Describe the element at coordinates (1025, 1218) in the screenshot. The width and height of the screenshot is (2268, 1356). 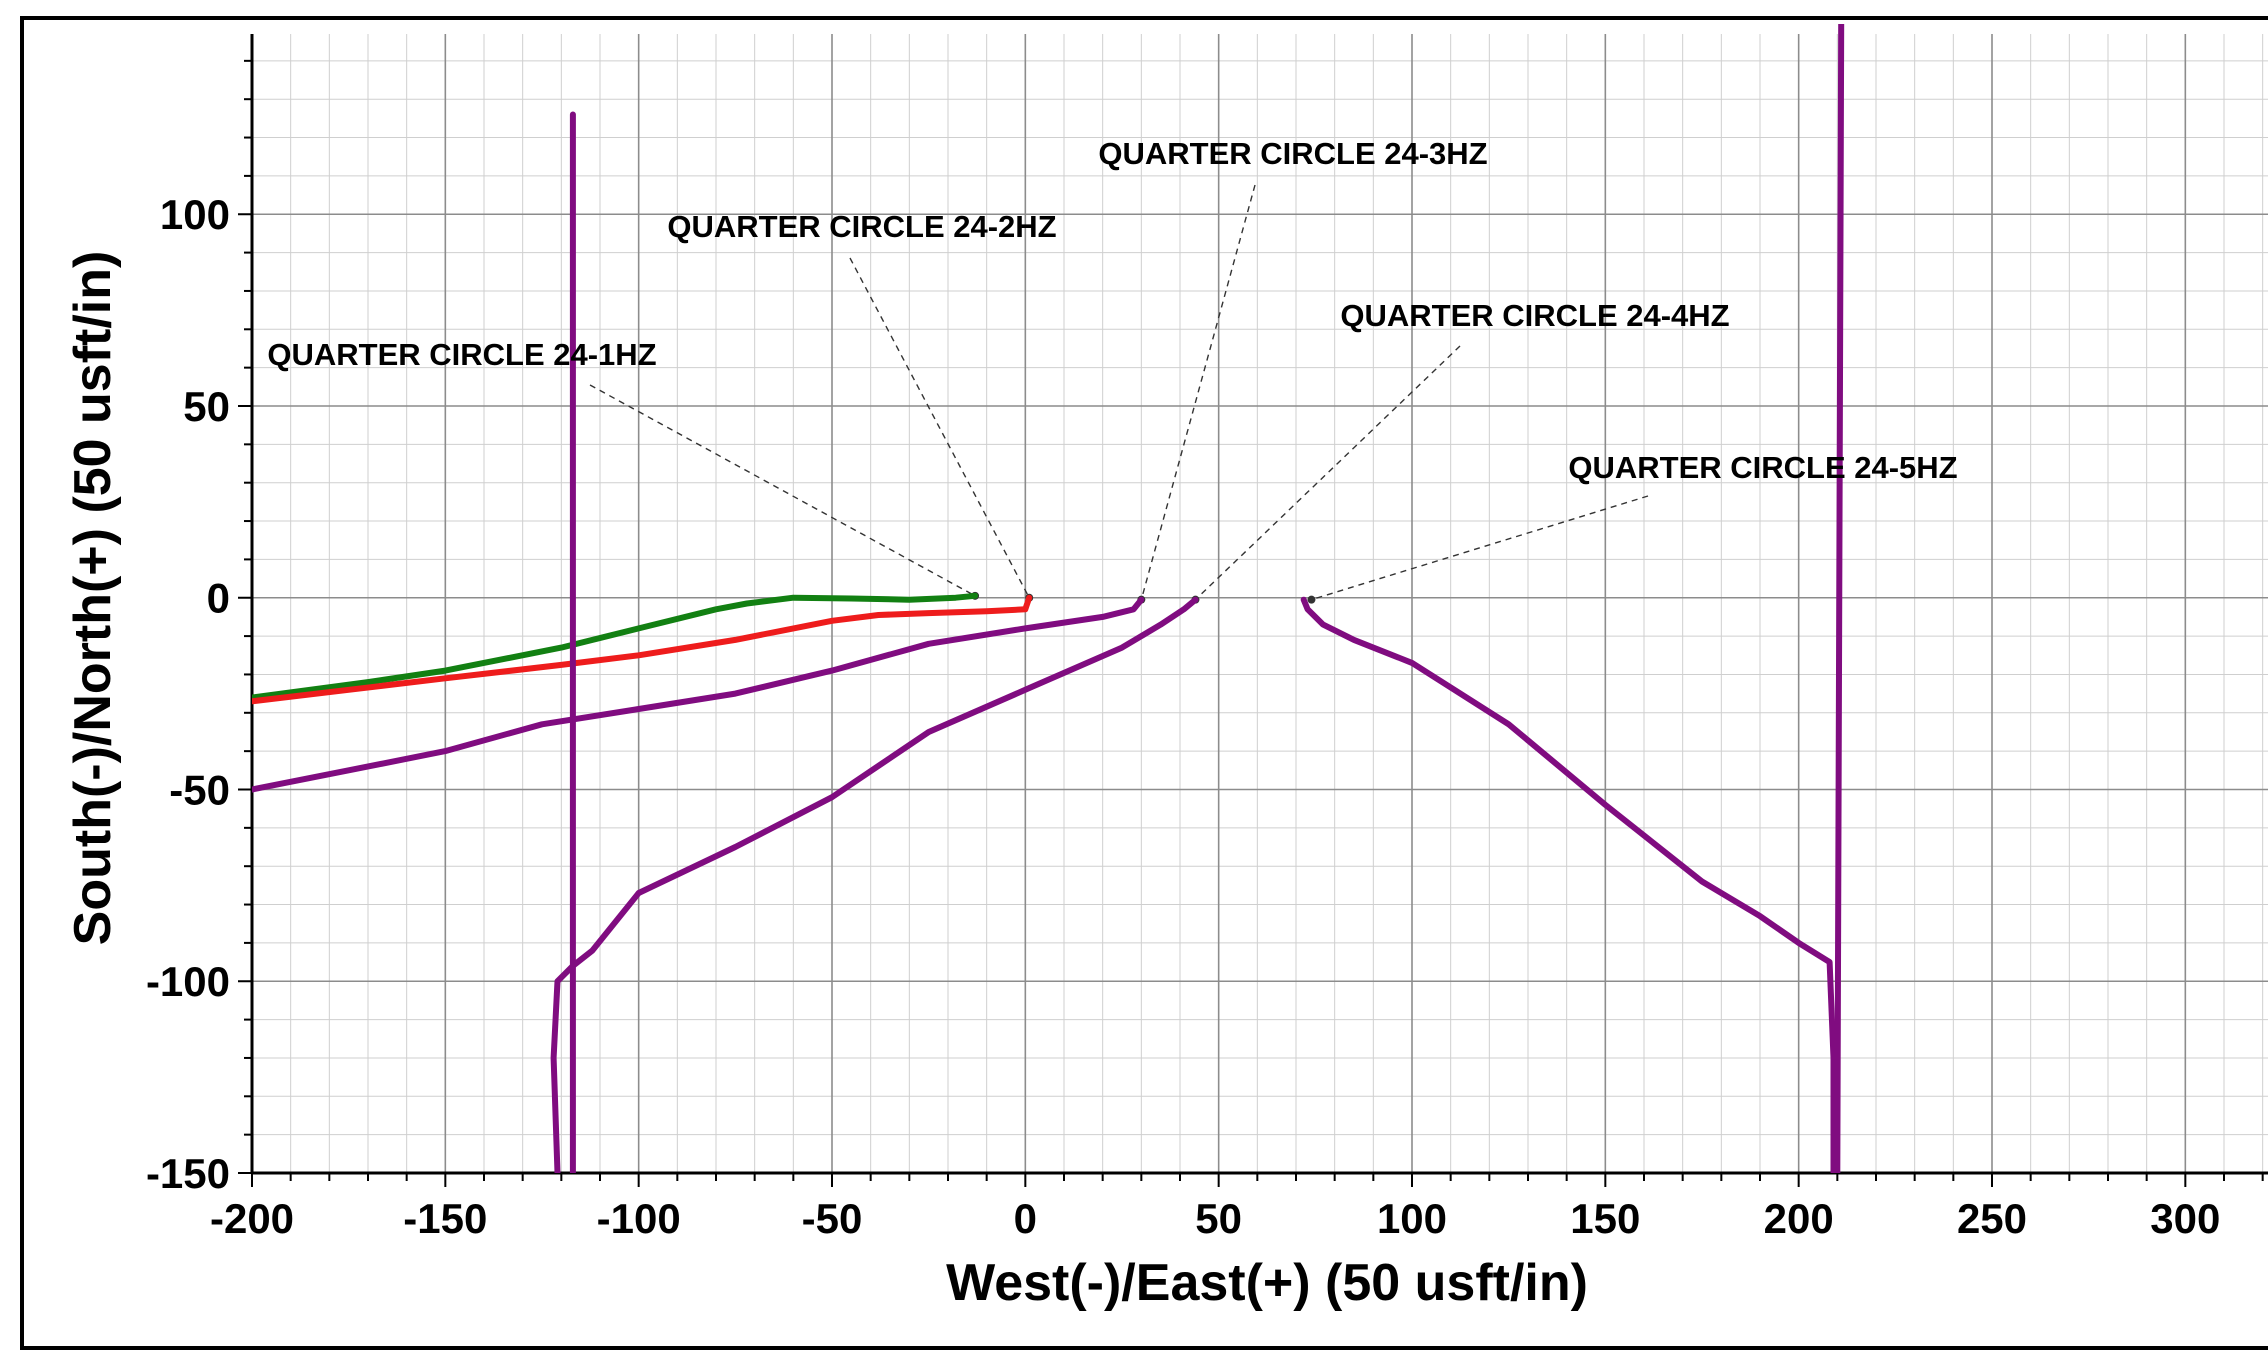
I see `x-tick-label: 0` at that location.